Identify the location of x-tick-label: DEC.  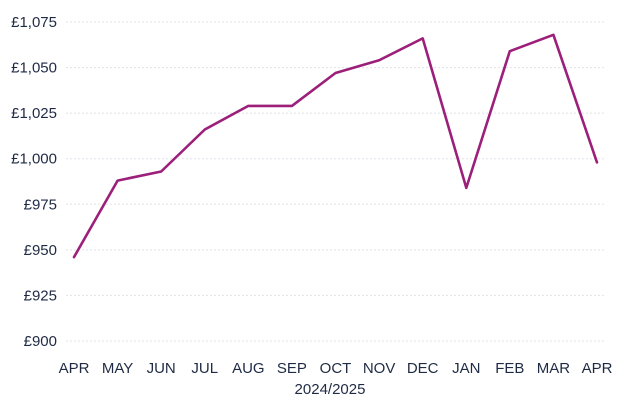
(423, 368).